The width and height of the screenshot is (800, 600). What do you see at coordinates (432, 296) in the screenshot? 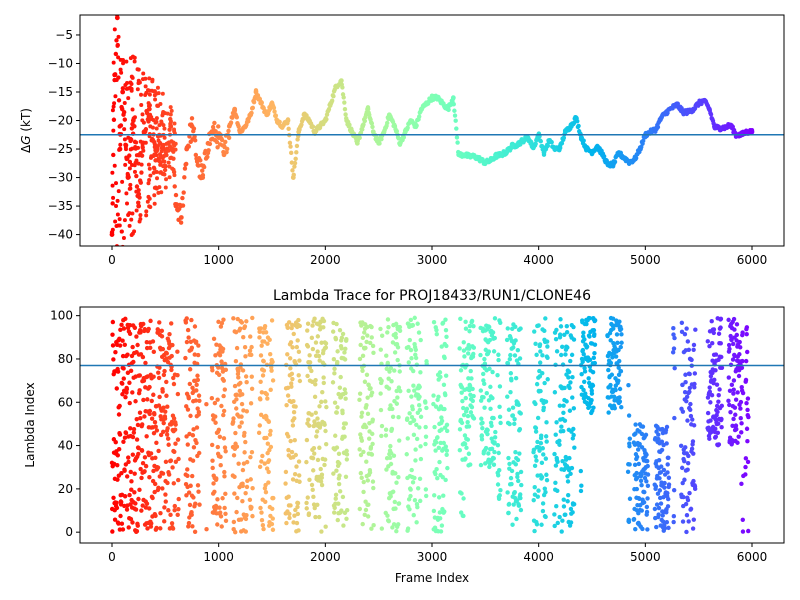
I see `lambda-chart-title: Lambda Trace for PROJ18433/RUN1/CLONE46` at bounding box center [432, 296].